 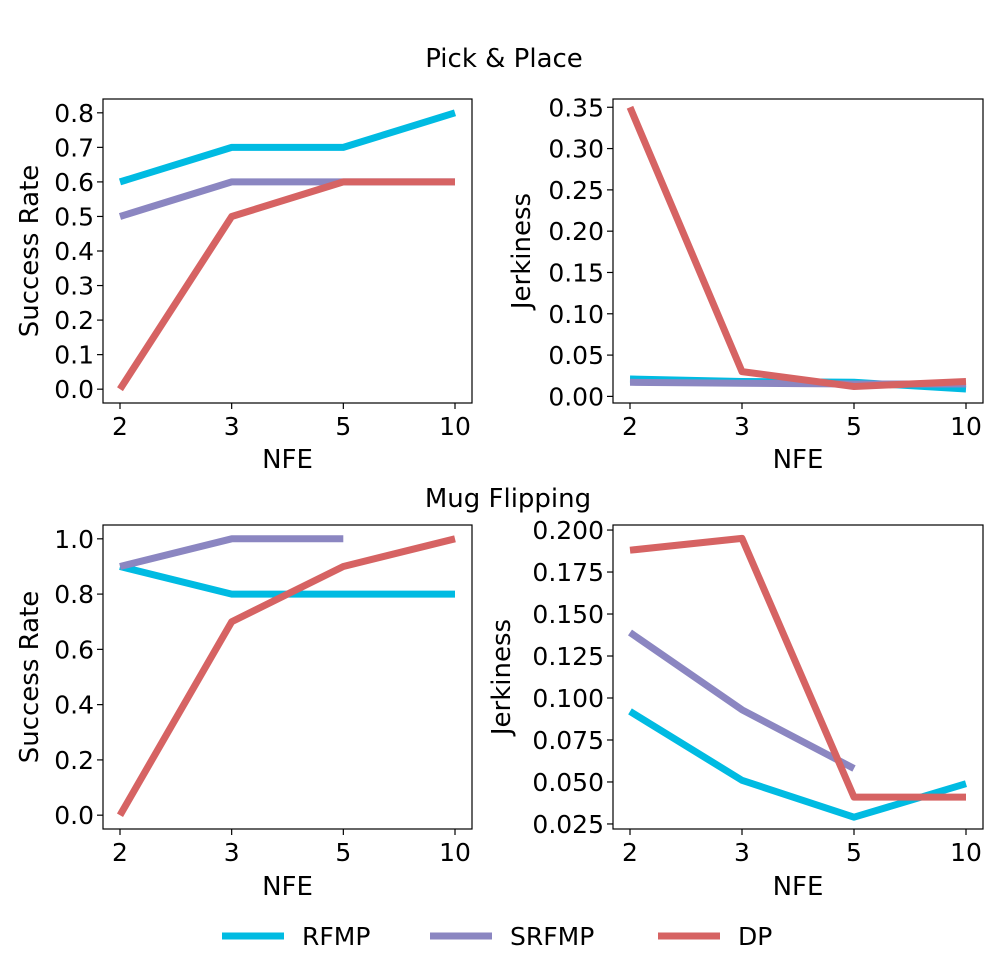 What do you see at coordinates (568, 740) in the screenshot?
I see `y-tick-label: 0.075` at bounding box center [568, 740].